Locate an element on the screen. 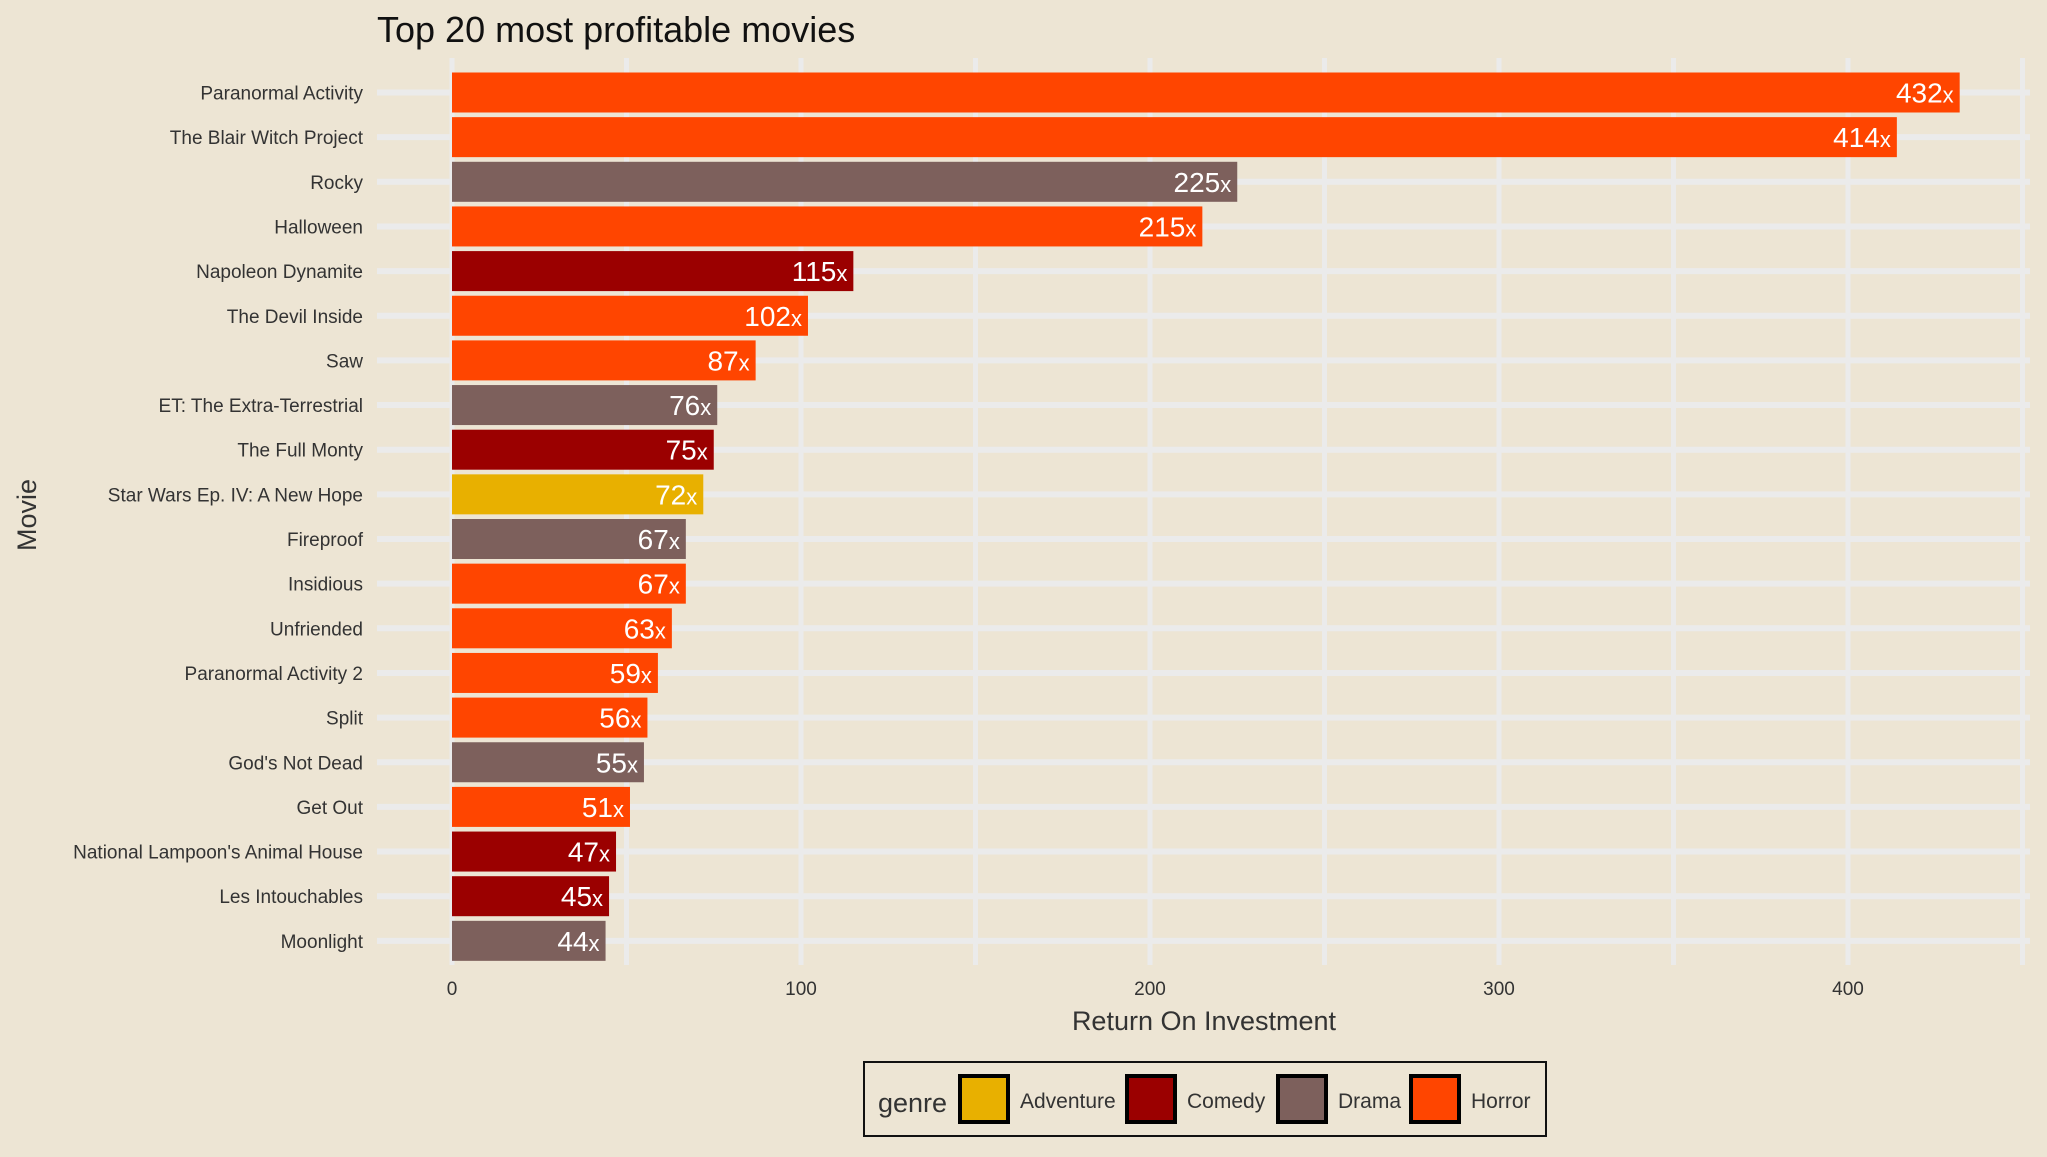 The height and width of the screenshot is (1157, 2047). x-tick-label: 0 is located at coordinates (452, 989).